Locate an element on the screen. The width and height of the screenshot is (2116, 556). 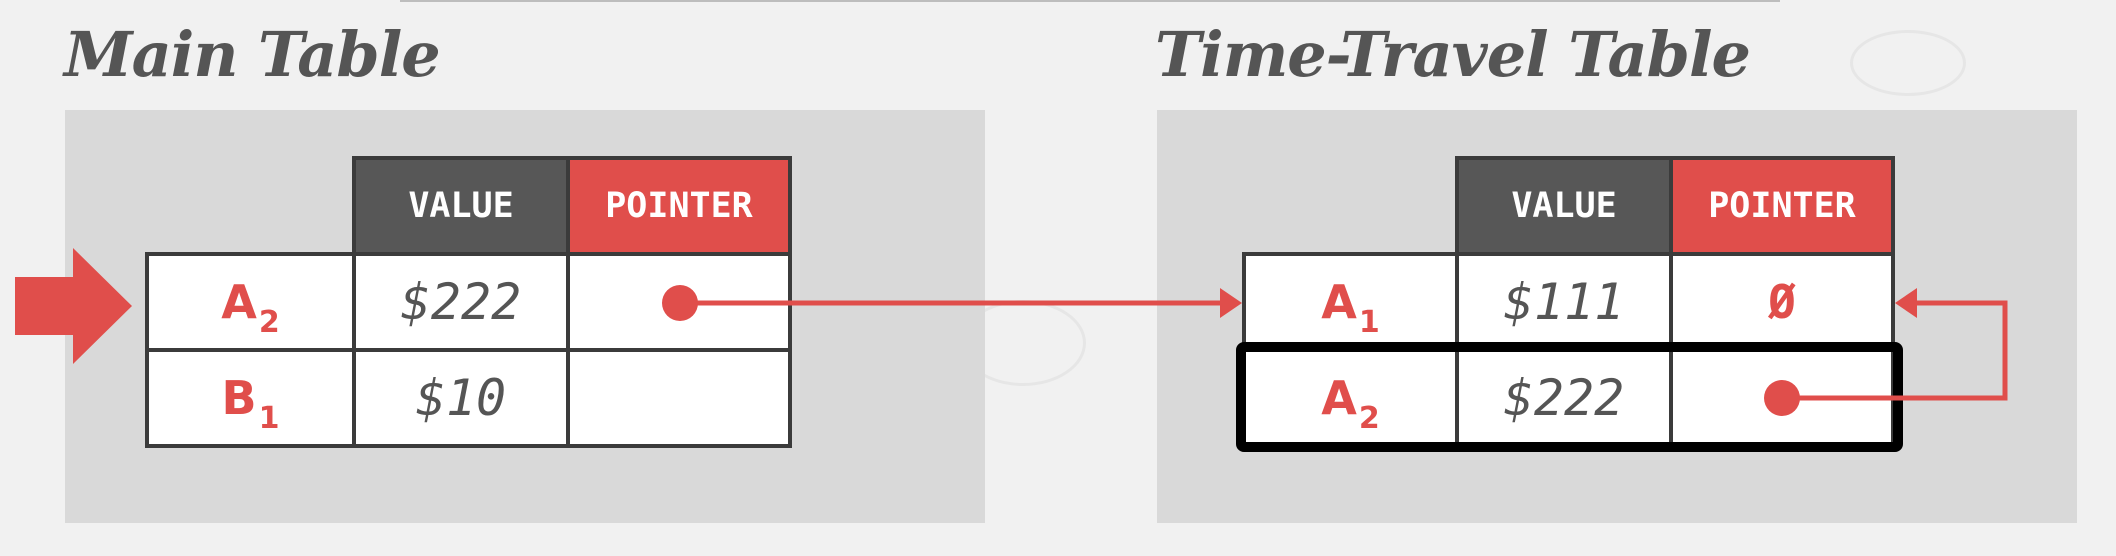
tt-pointer-header: POINTER is located at coordinates (1782, 206).